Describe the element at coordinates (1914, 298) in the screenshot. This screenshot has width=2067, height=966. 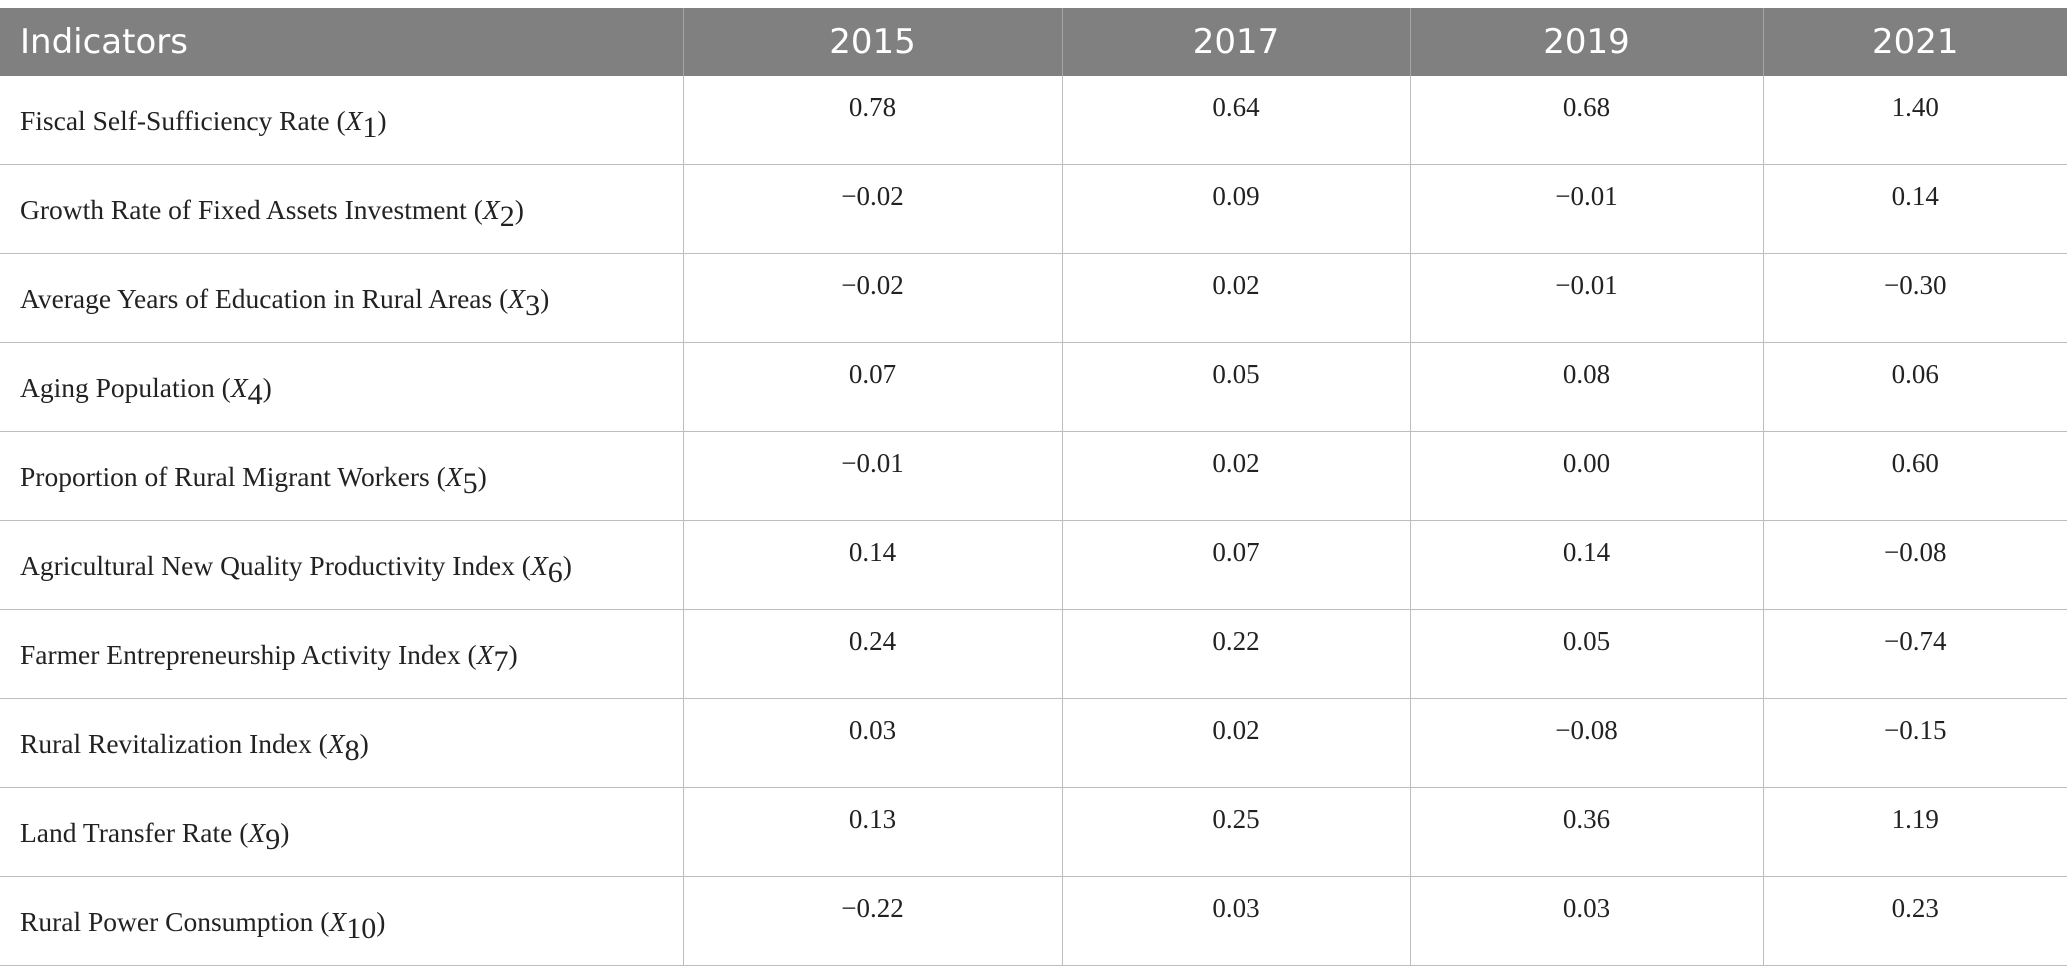
I see `value-cell: −0.30` at that location.